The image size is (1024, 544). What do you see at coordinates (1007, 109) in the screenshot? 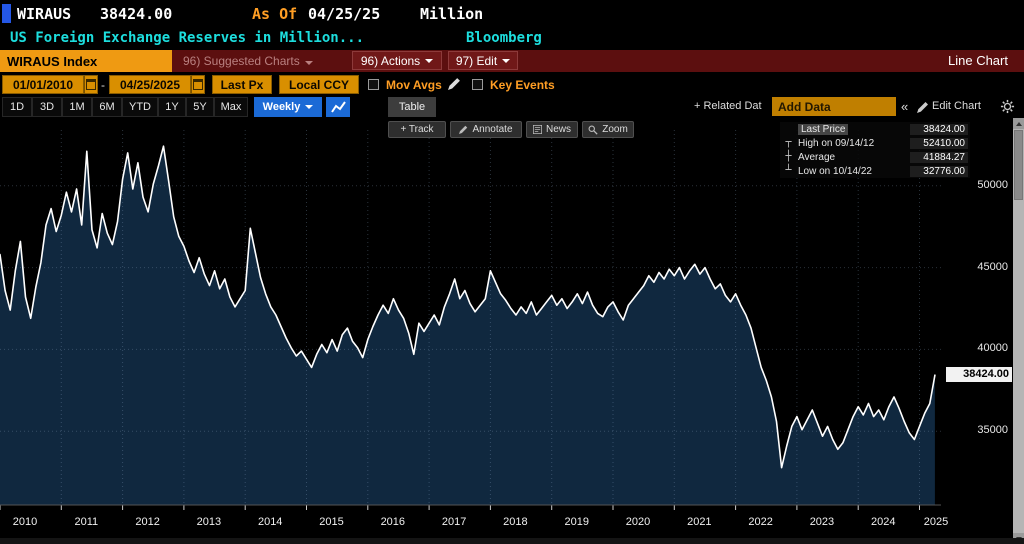
I see `gear-icon` at bounding box center [1007, 109].